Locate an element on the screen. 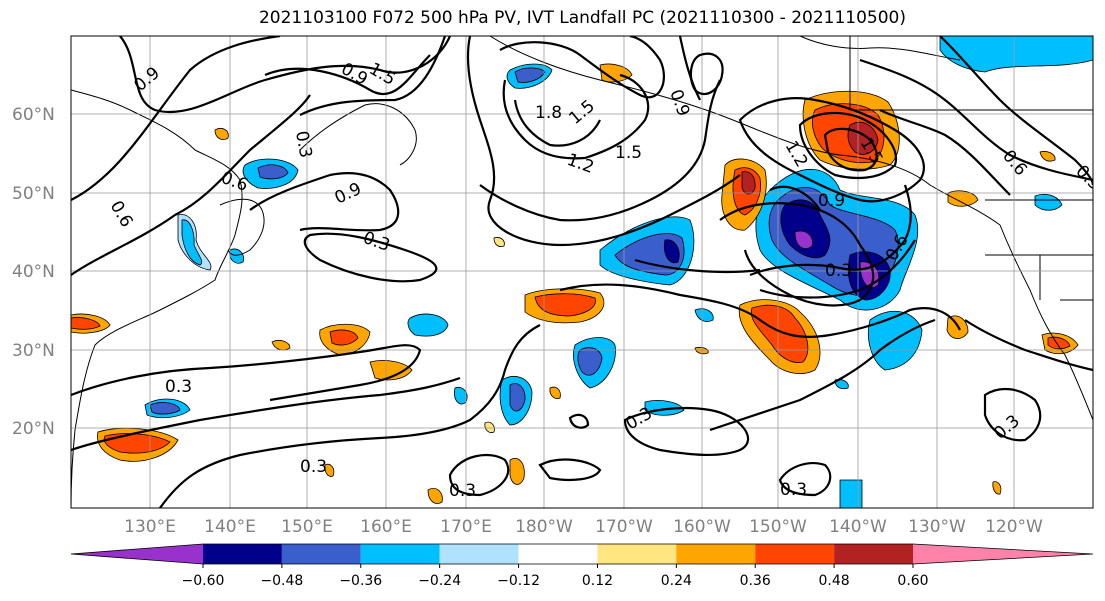 The height and width of the screenshot is (601, 1105). lat-tick-label: 30°N is located at coordinates (33, 351).